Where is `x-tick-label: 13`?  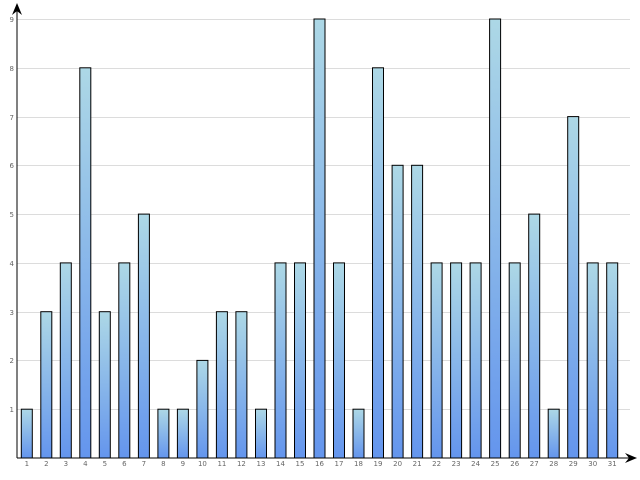
x-tick-label: 13 is located at coordinates (261, 464).